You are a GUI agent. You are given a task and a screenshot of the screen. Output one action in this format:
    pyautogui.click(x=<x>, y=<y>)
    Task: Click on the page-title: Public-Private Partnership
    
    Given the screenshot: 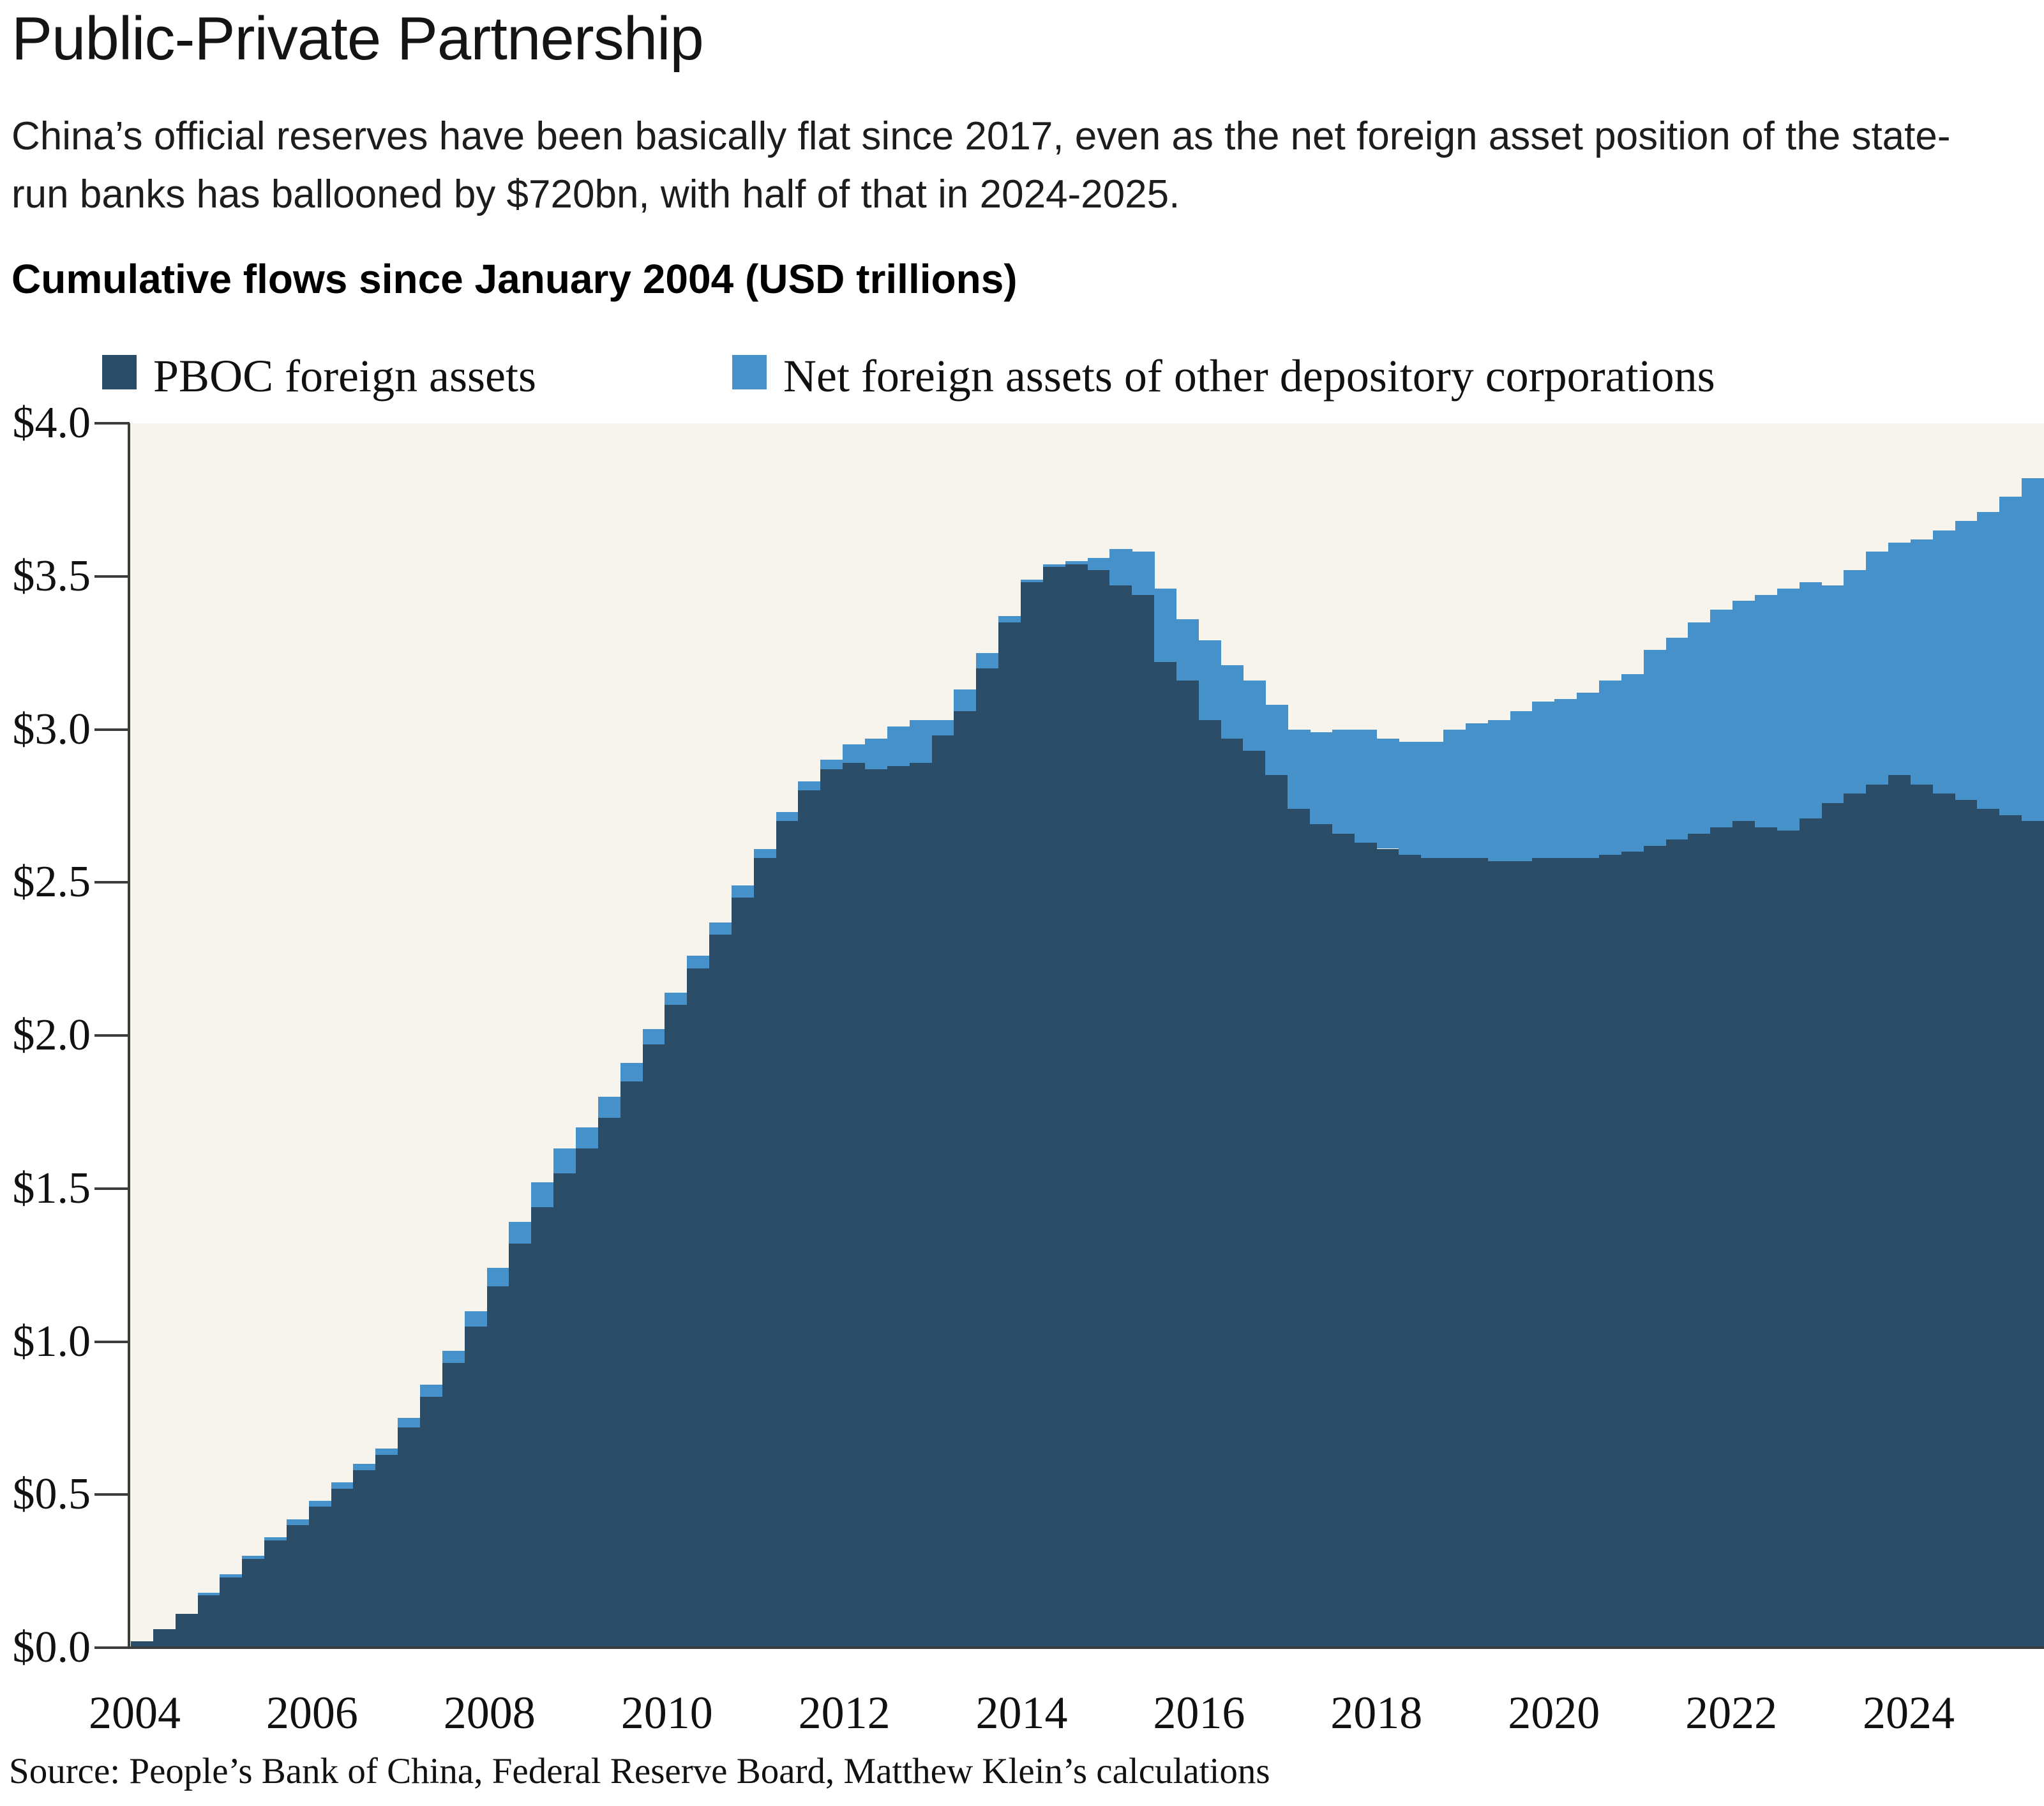 What is the action you would take?
    pyautogui.click(x=357, y=38)
    